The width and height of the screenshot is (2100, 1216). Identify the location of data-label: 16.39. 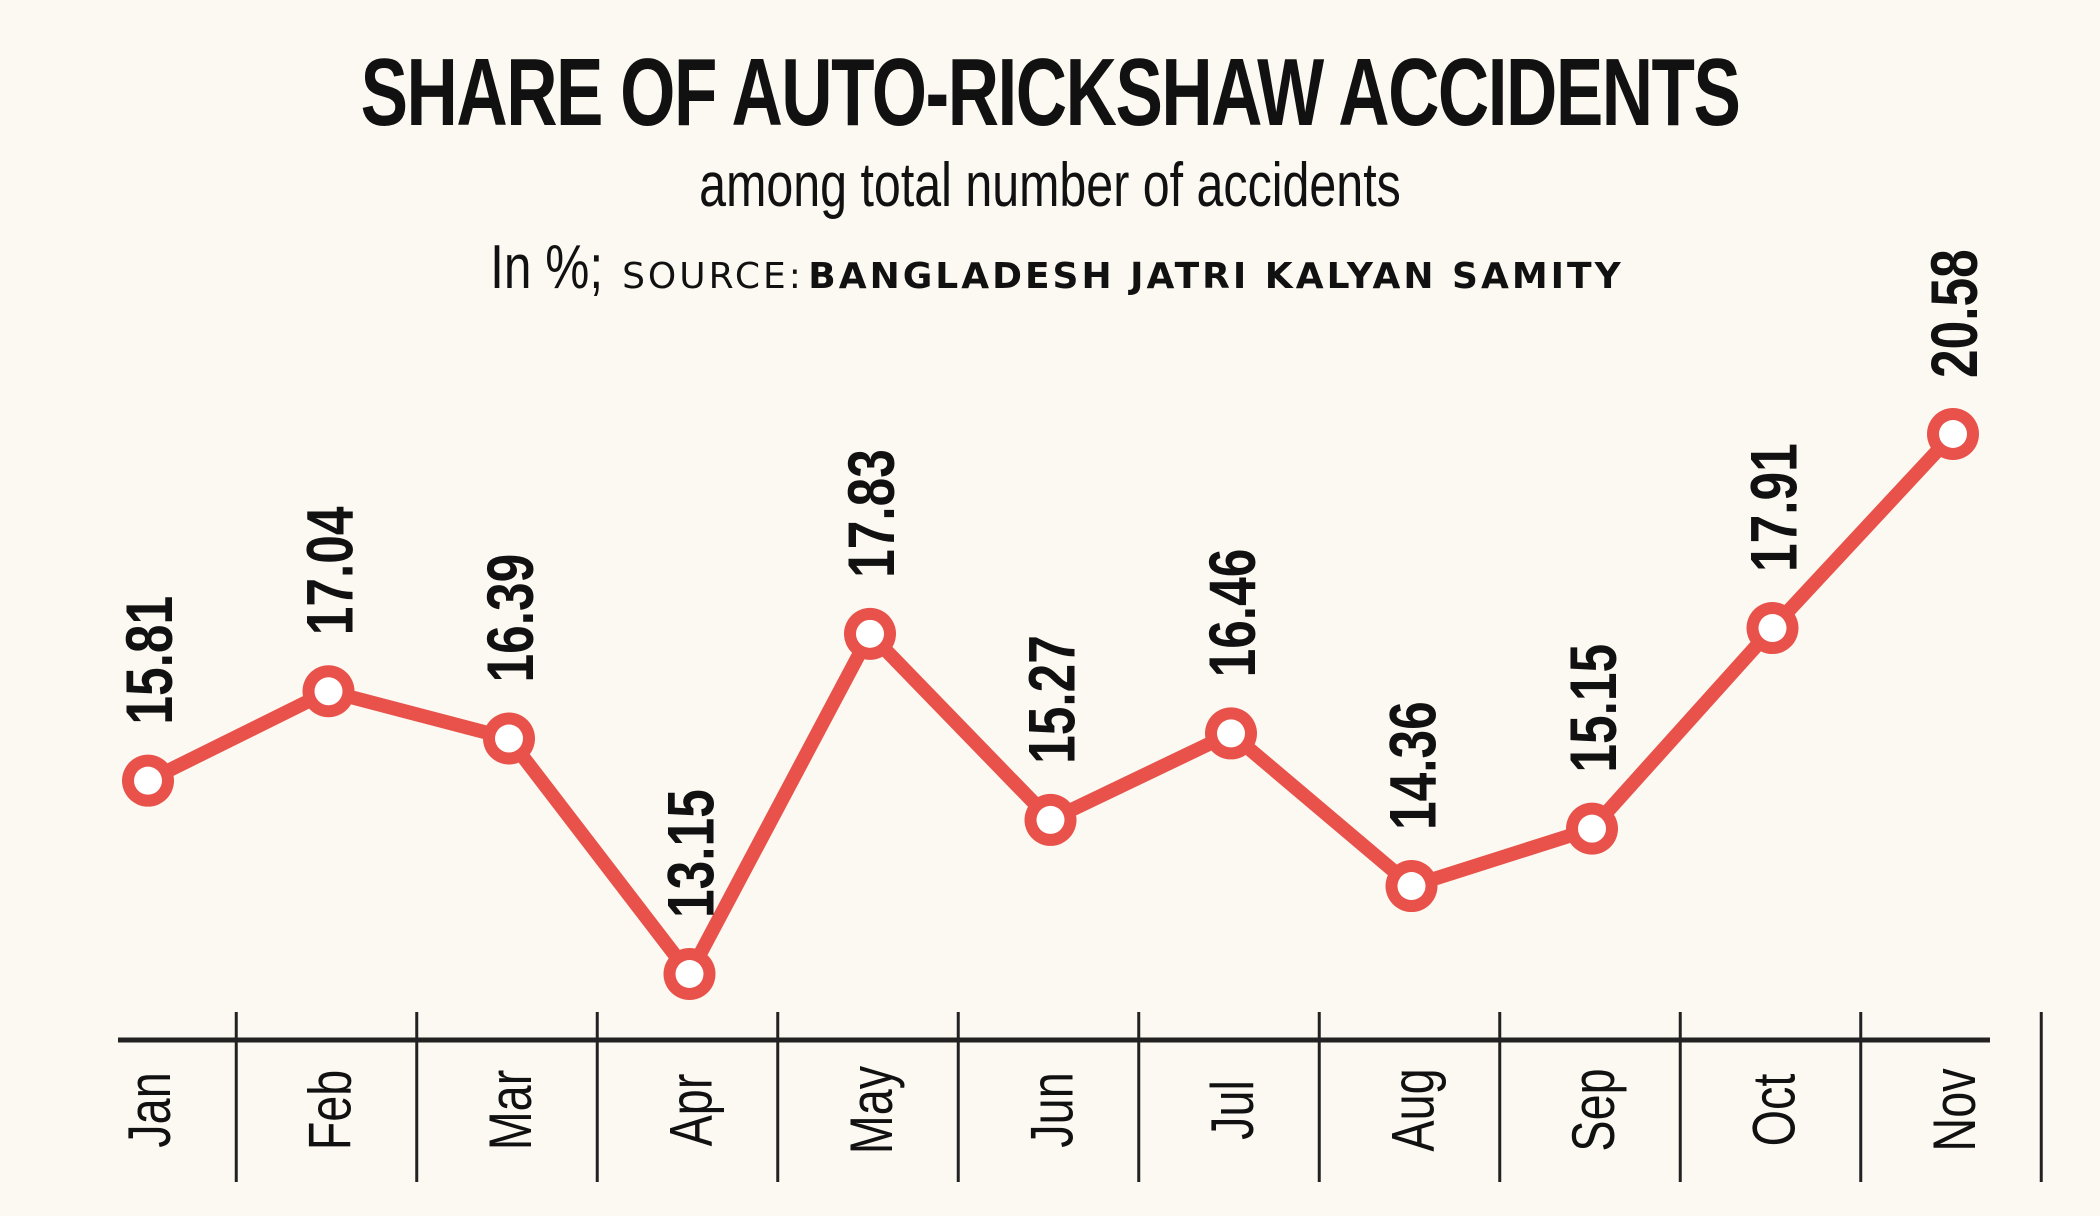
(510, 618).